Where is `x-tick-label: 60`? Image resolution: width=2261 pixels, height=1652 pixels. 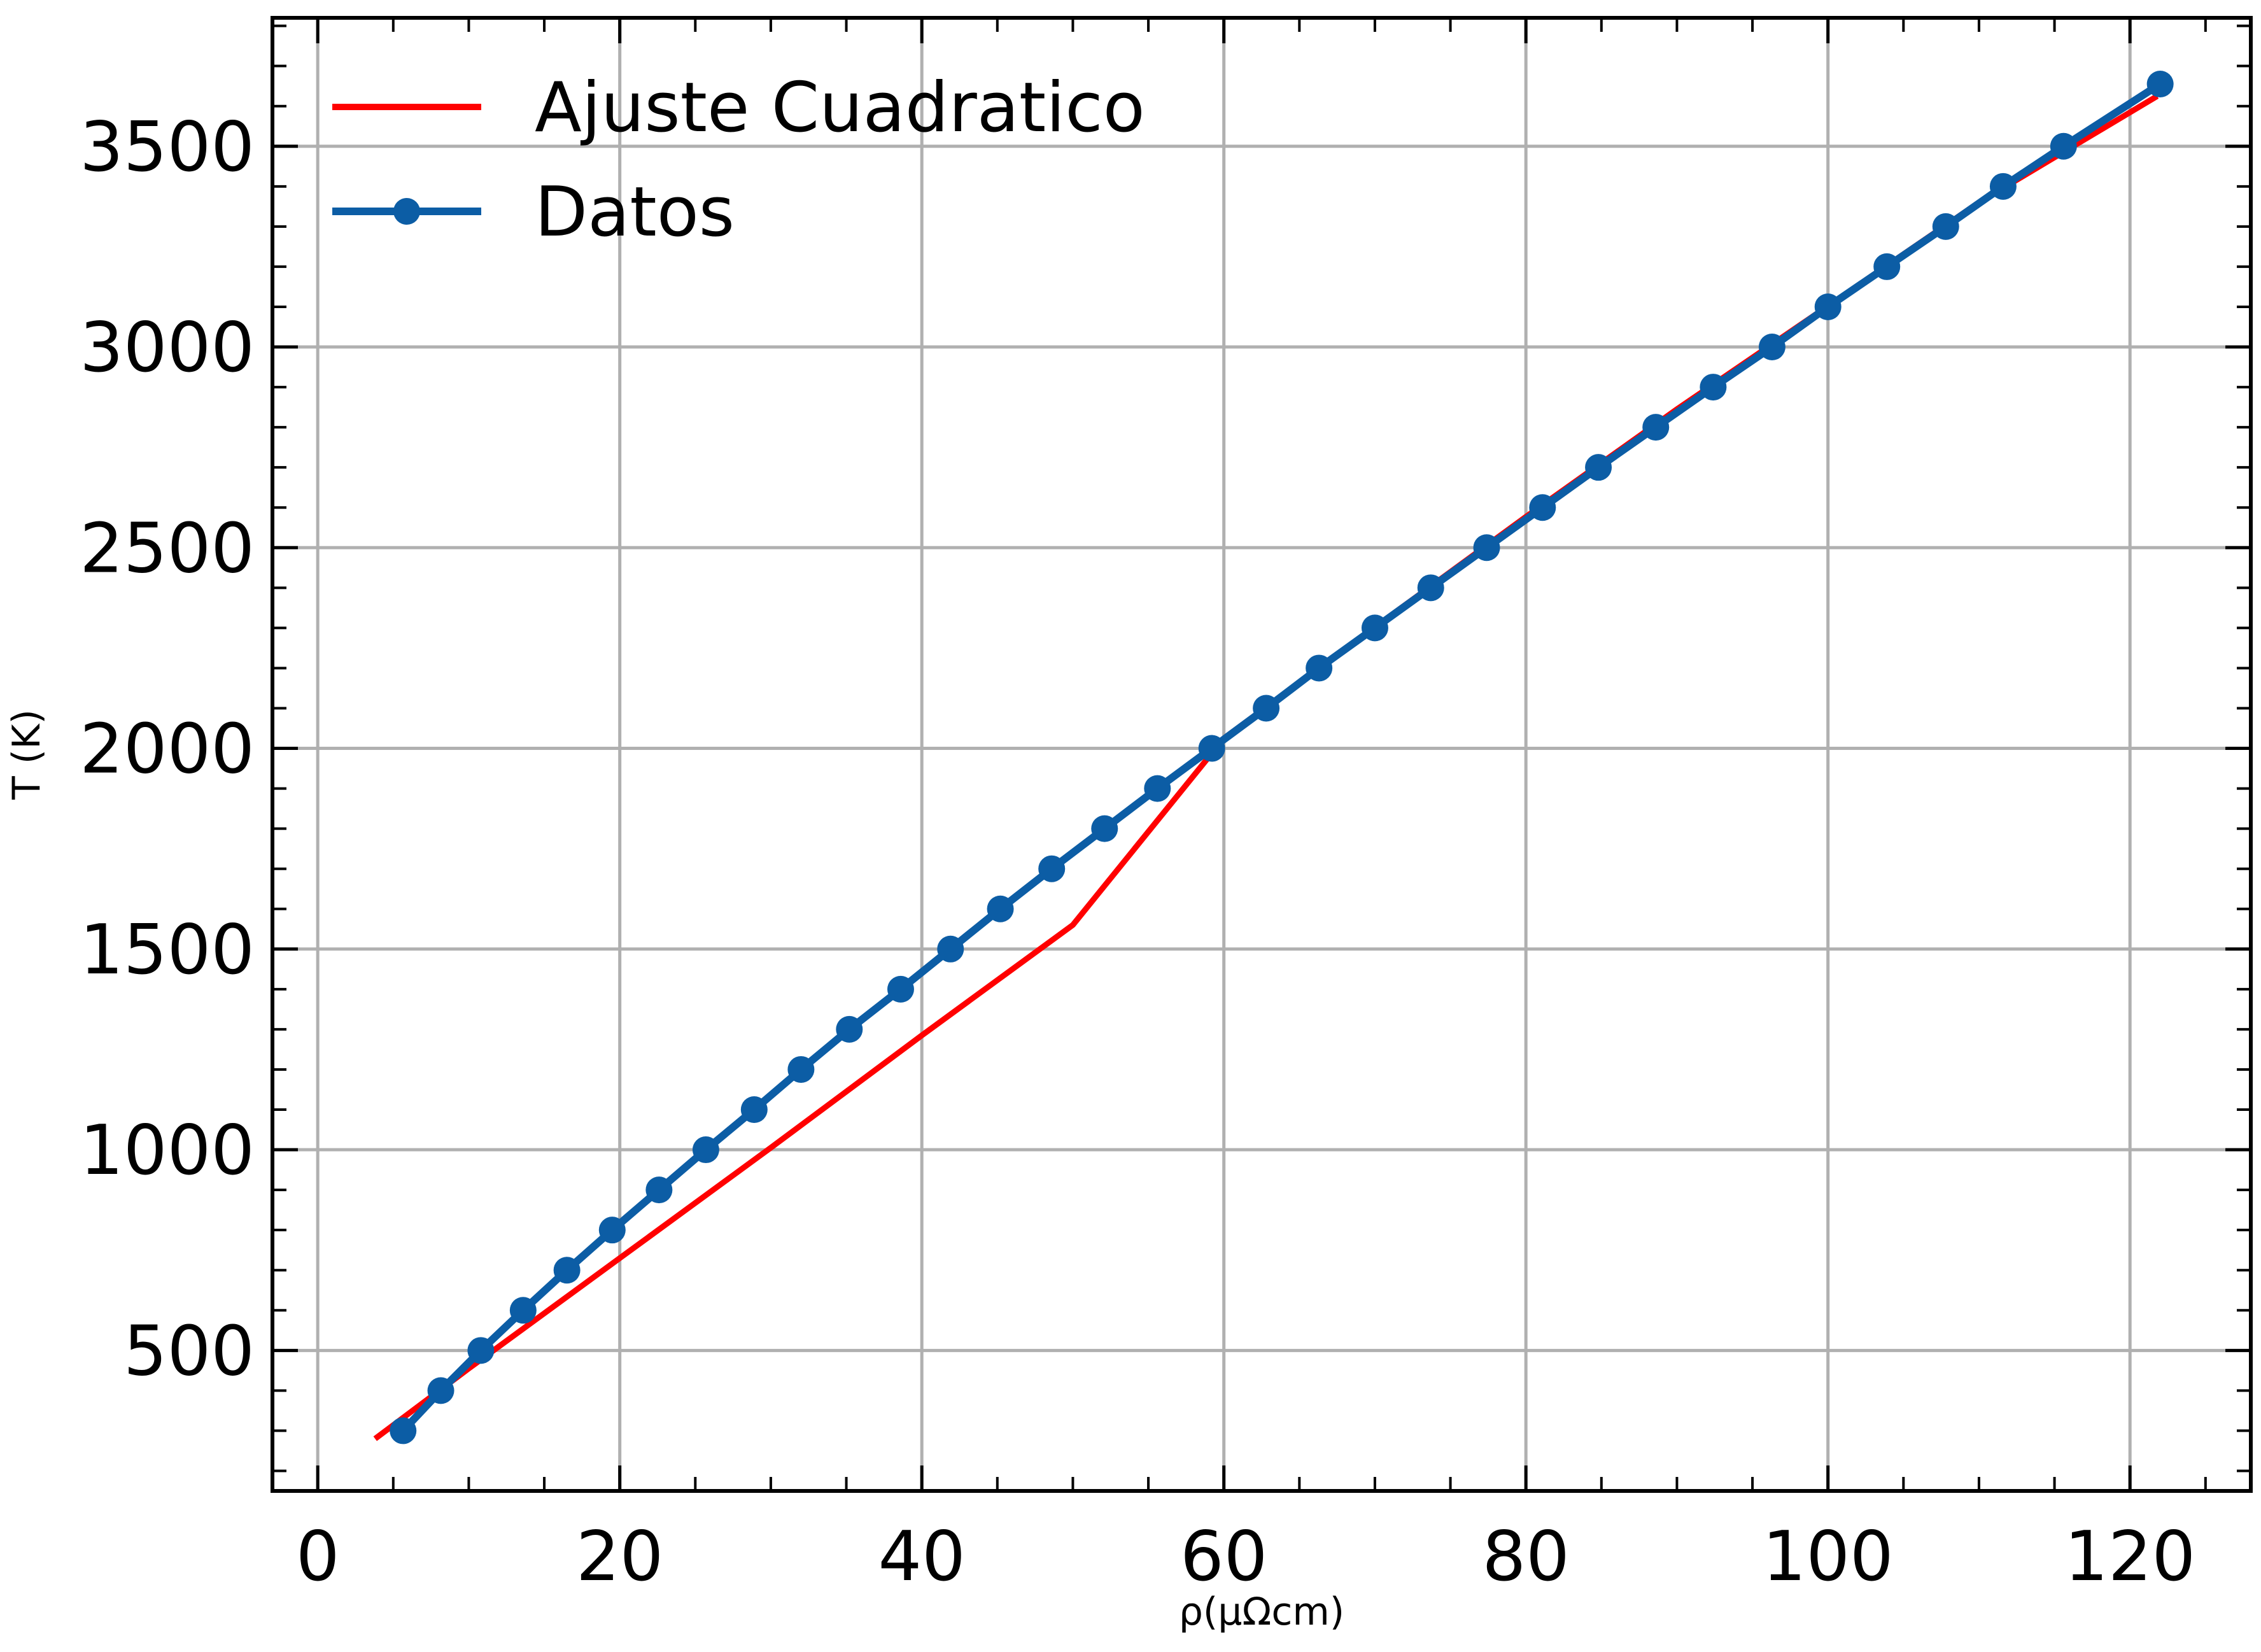
x-tick-label: 60 is located at coordinates (1223, 1557).